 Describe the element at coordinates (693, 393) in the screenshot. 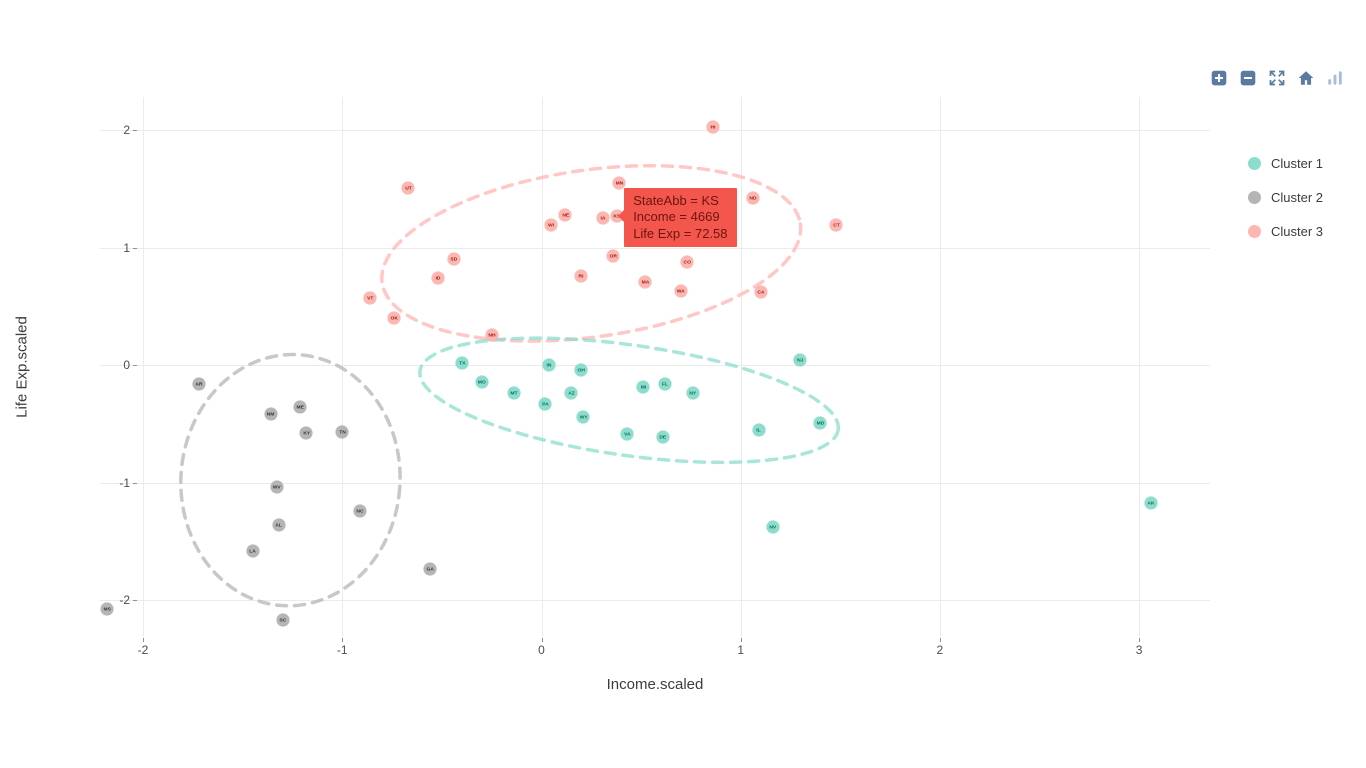

I see `point-NY: NY` at that location.